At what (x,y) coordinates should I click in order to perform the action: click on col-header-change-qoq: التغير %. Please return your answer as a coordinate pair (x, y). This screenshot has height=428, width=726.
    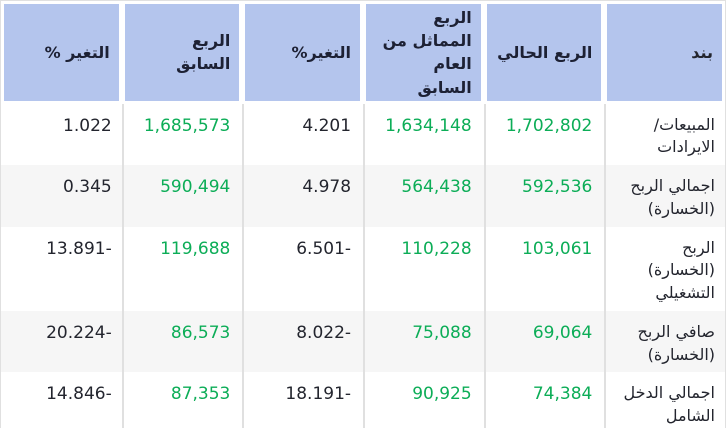
    Looking at the image, I should click on (61, 52).